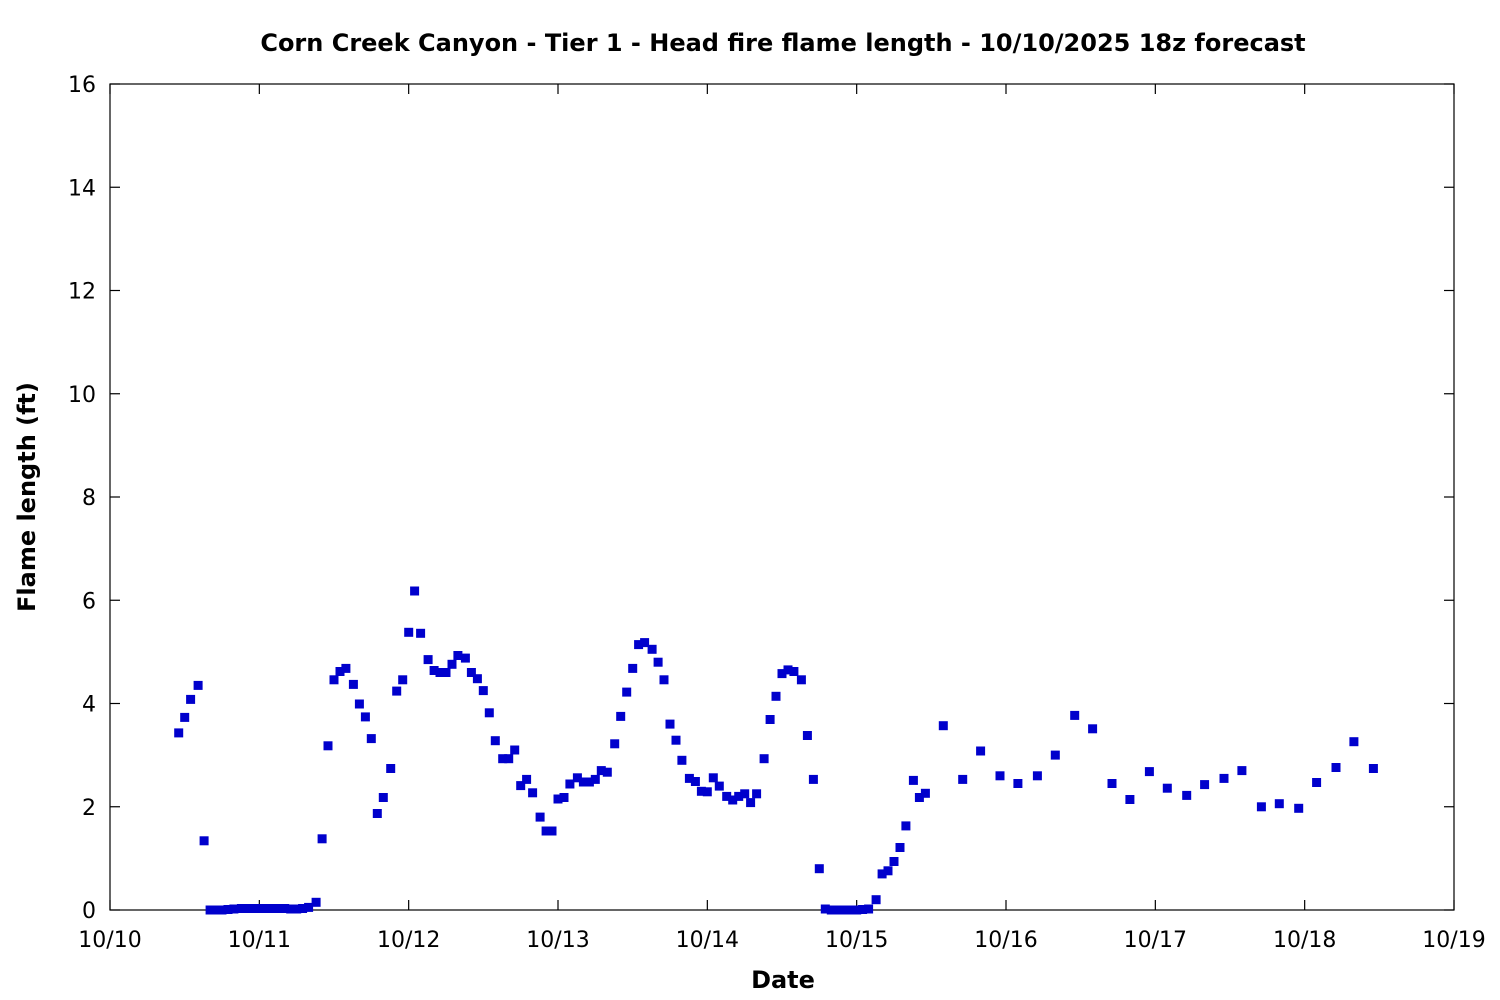 Image resolution: width=1500 pixels, height=1000 pixels. What do you see at coordinates (89, 498) in the screenshot?
I see `y-tick-label: 8` at bounding box center [89, 498].